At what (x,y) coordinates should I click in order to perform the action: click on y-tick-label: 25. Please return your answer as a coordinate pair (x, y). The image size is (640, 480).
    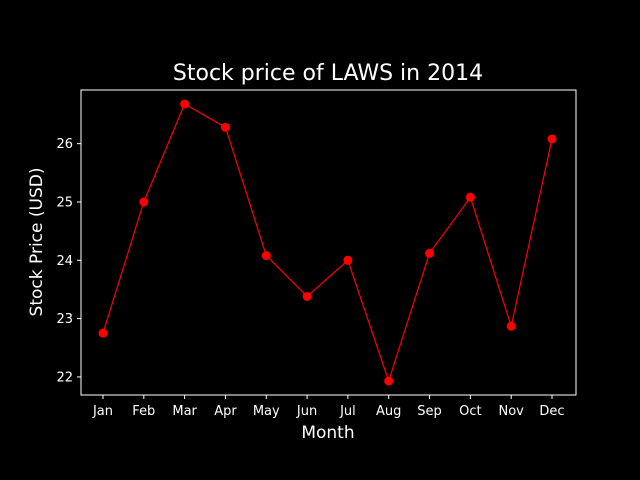
    Looking at the image, I should click on (64, 202).